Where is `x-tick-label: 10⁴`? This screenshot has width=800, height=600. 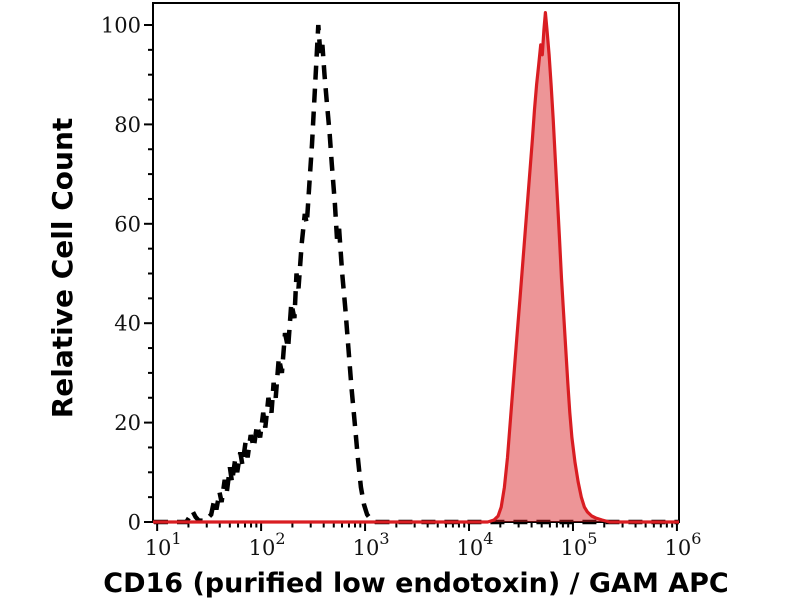 x-tick-label: 10⁴ is located at coordinates (475, 544).